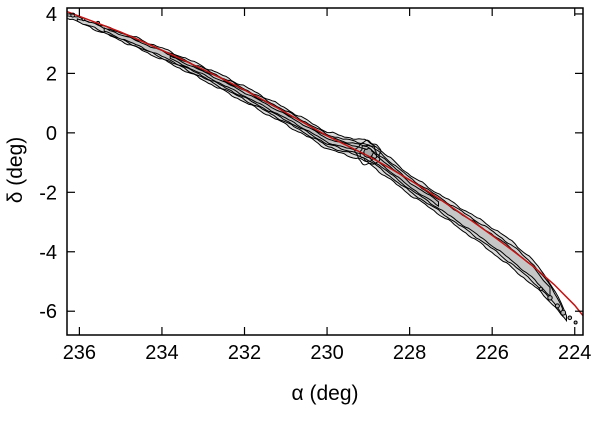  I want to click on y-tick-label: -6, so click(48, 312).